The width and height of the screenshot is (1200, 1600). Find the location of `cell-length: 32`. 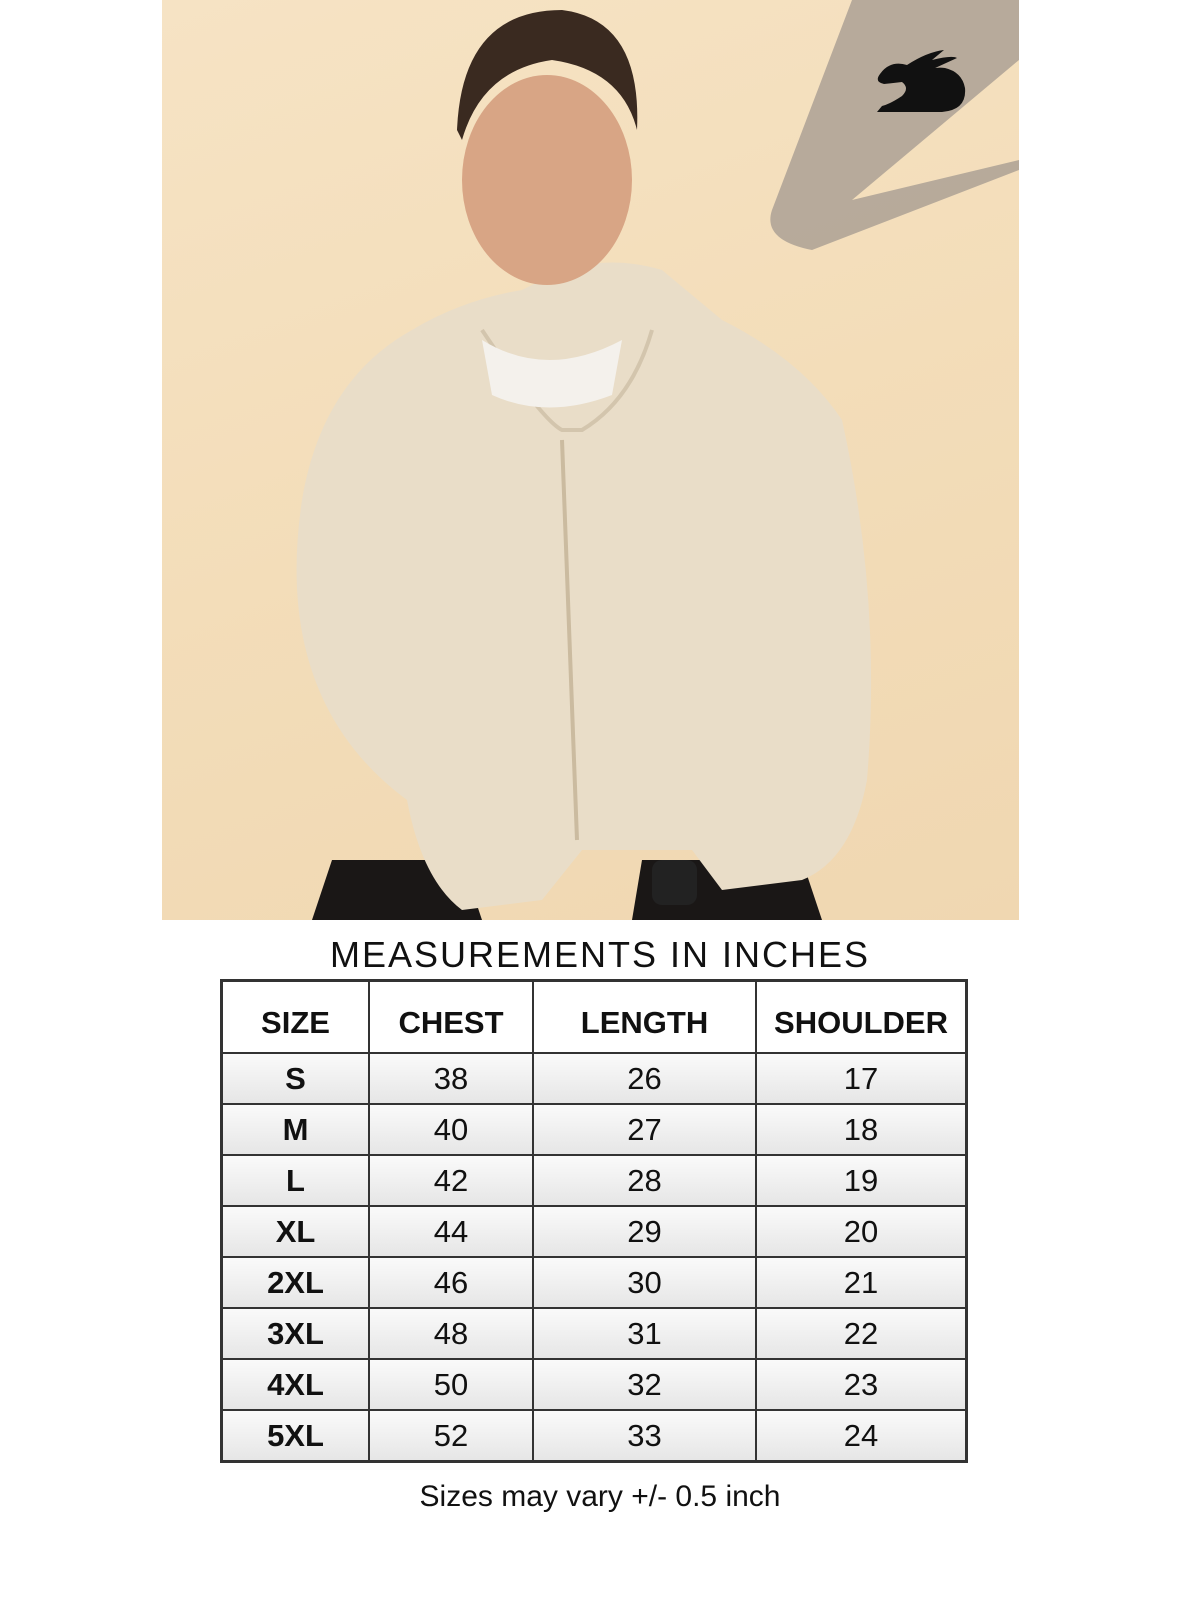

cell-length: 32 is located at coordinates (644, 1384).